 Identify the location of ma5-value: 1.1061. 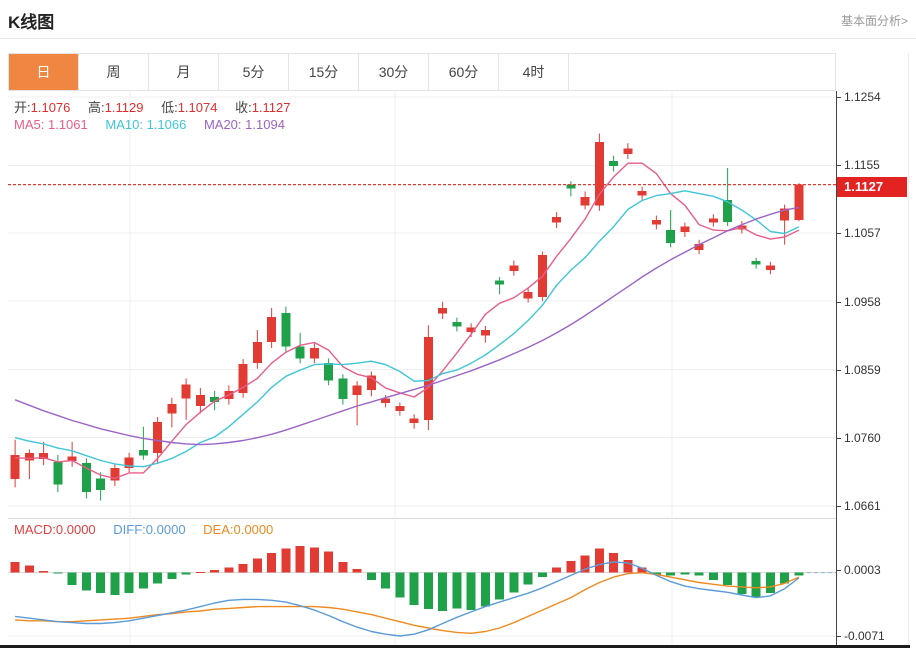
(67, 124).